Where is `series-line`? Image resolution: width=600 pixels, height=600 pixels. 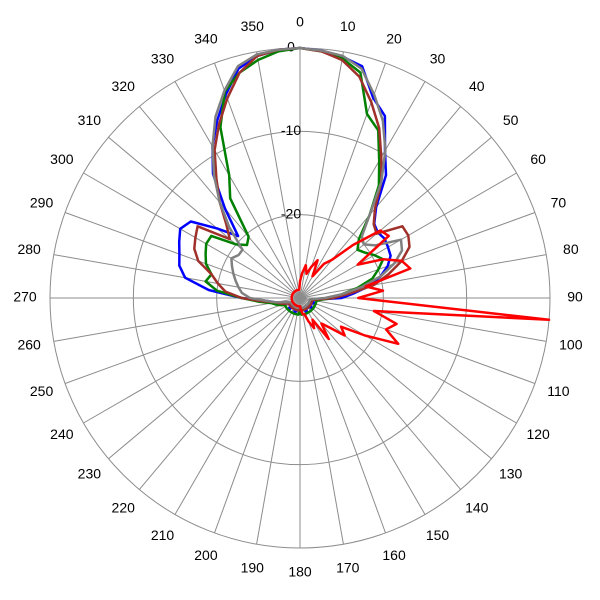 series-line is located at coordinates (420, 287).